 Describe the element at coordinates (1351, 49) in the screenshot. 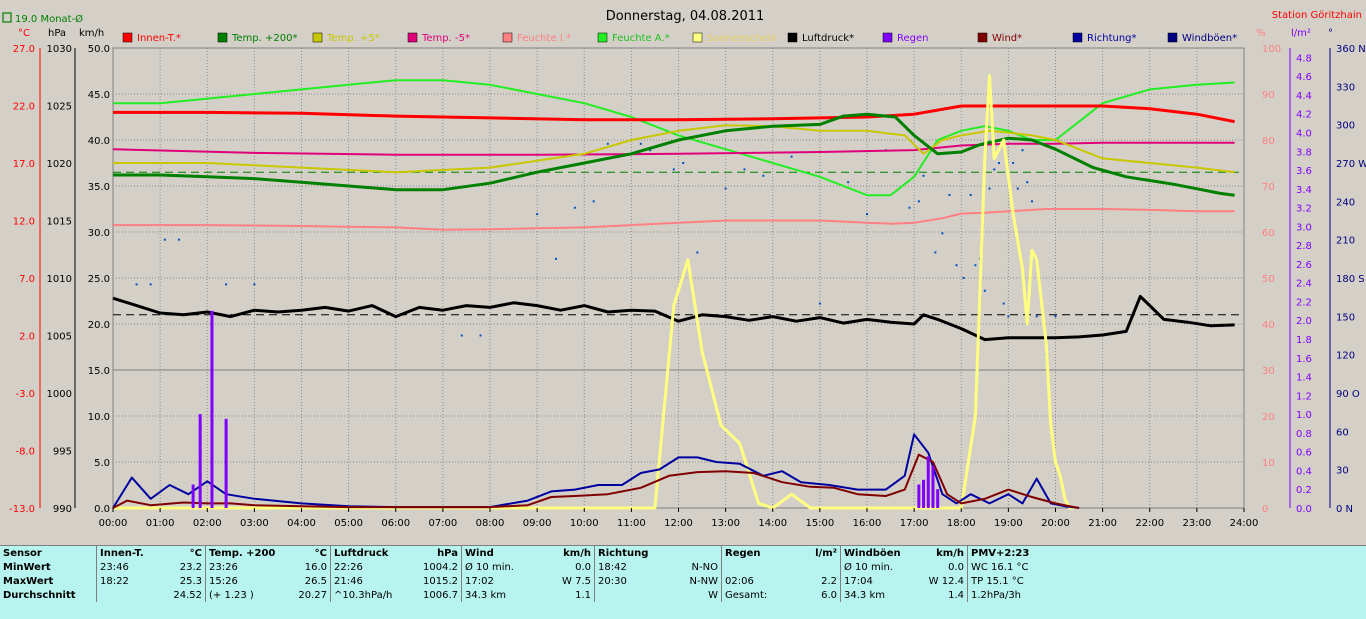

I see `direction-tick-label: 360 N` at that location.